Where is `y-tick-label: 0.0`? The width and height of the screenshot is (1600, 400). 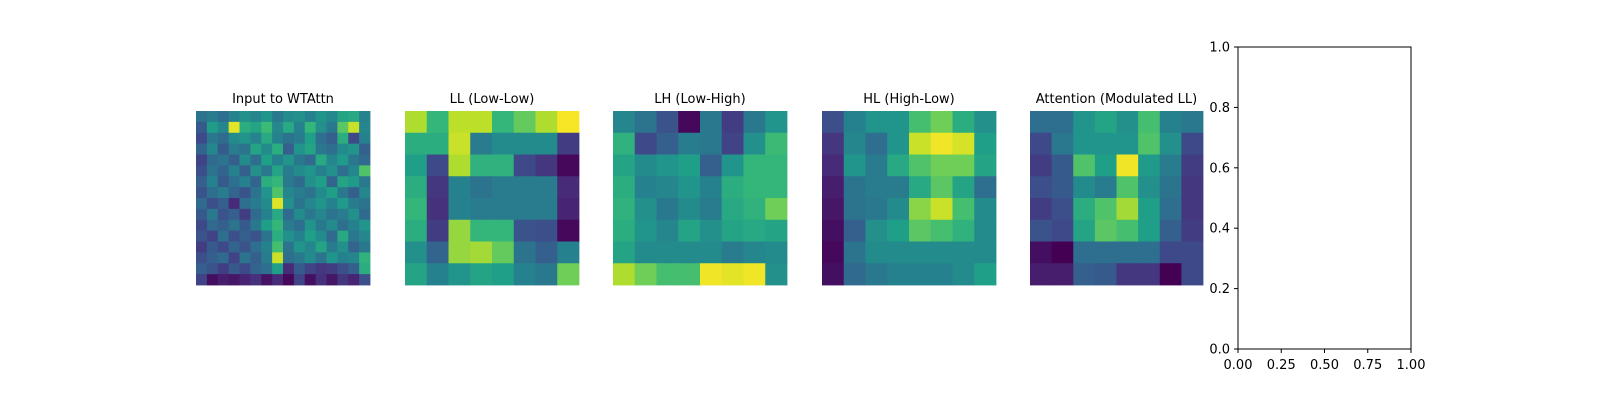 y-tick-label: 0.0 is located at coordinates (1219, 350).